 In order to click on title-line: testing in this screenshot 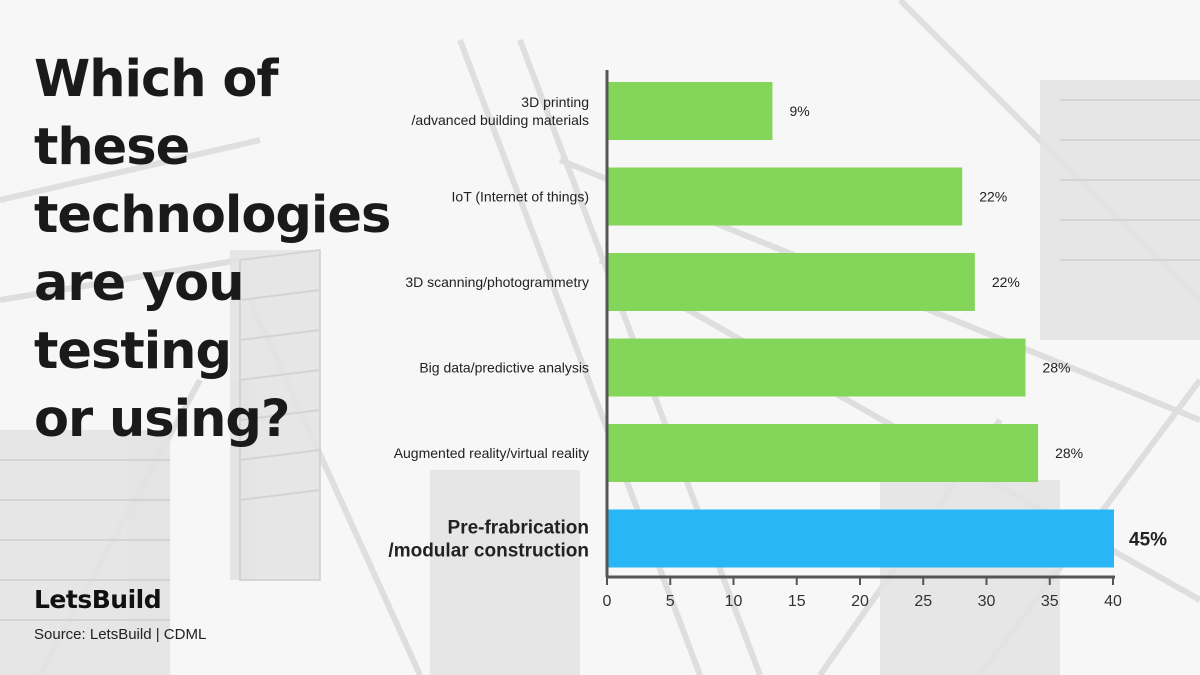, I will do `click(133, 351)`.